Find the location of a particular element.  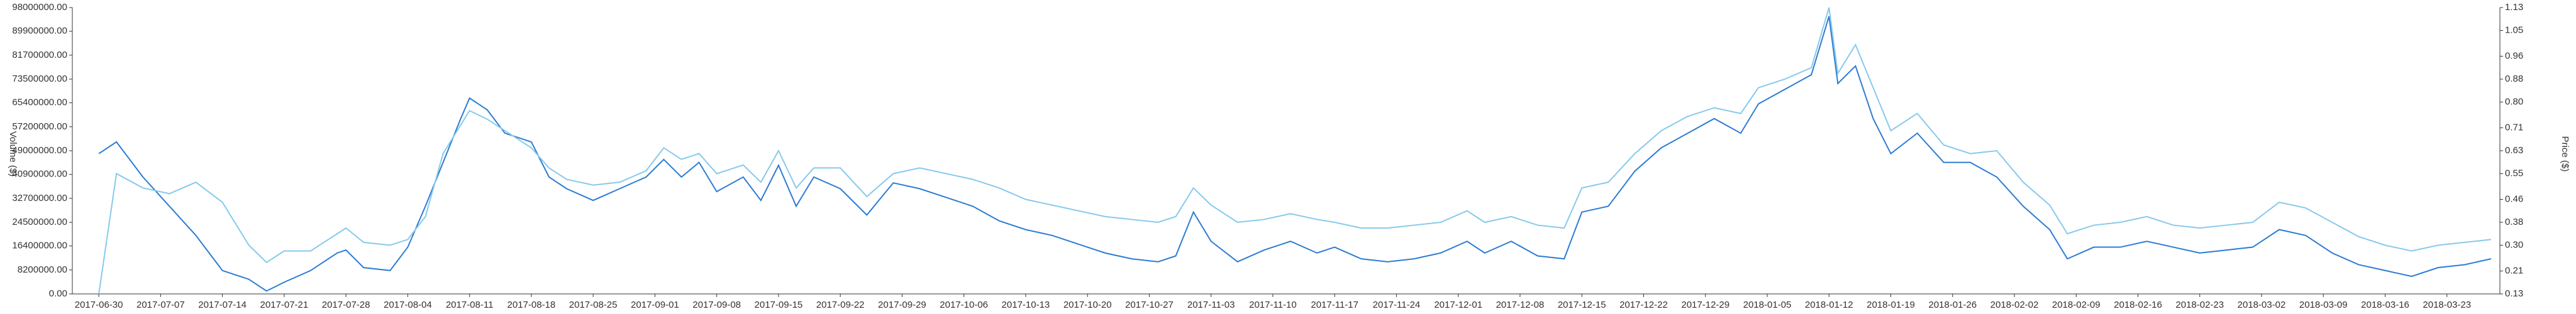

x-tick-label: 2017-12-08 is located at coordinates (1520, 305).